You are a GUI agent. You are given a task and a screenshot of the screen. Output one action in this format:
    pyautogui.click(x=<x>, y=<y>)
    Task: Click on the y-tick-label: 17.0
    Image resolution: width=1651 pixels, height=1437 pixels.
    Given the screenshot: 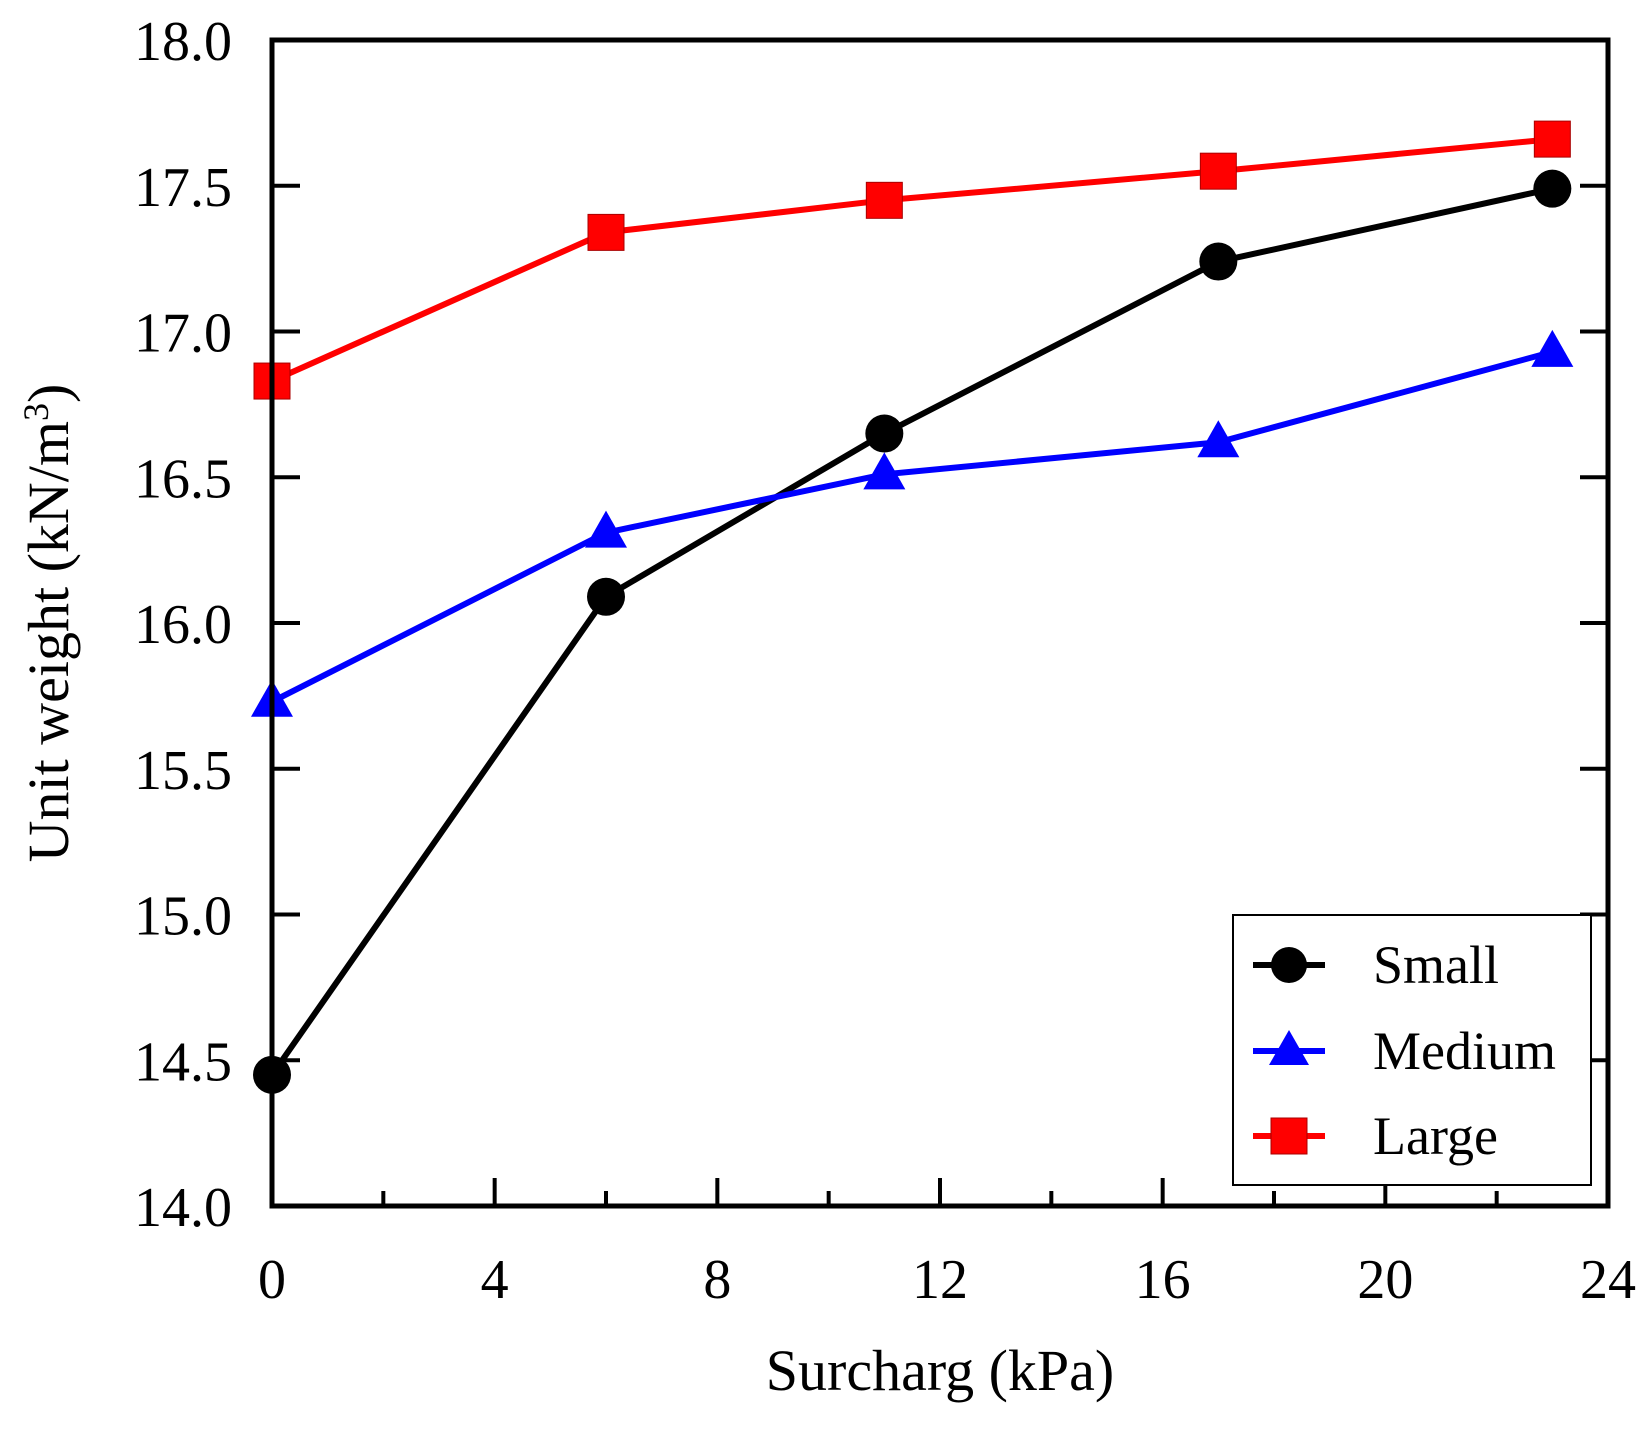 What is the action you would take?
    pyautogui.click(x=183, y=334)
    